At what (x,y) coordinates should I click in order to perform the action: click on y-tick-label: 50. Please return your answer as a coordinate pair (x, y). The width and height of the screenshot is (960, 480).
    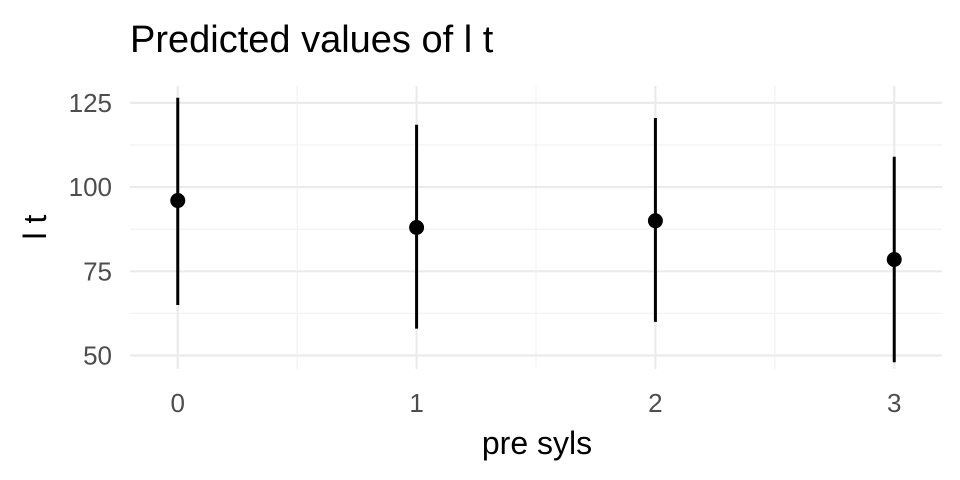
    Looking at the image, I should click on (97, 356).